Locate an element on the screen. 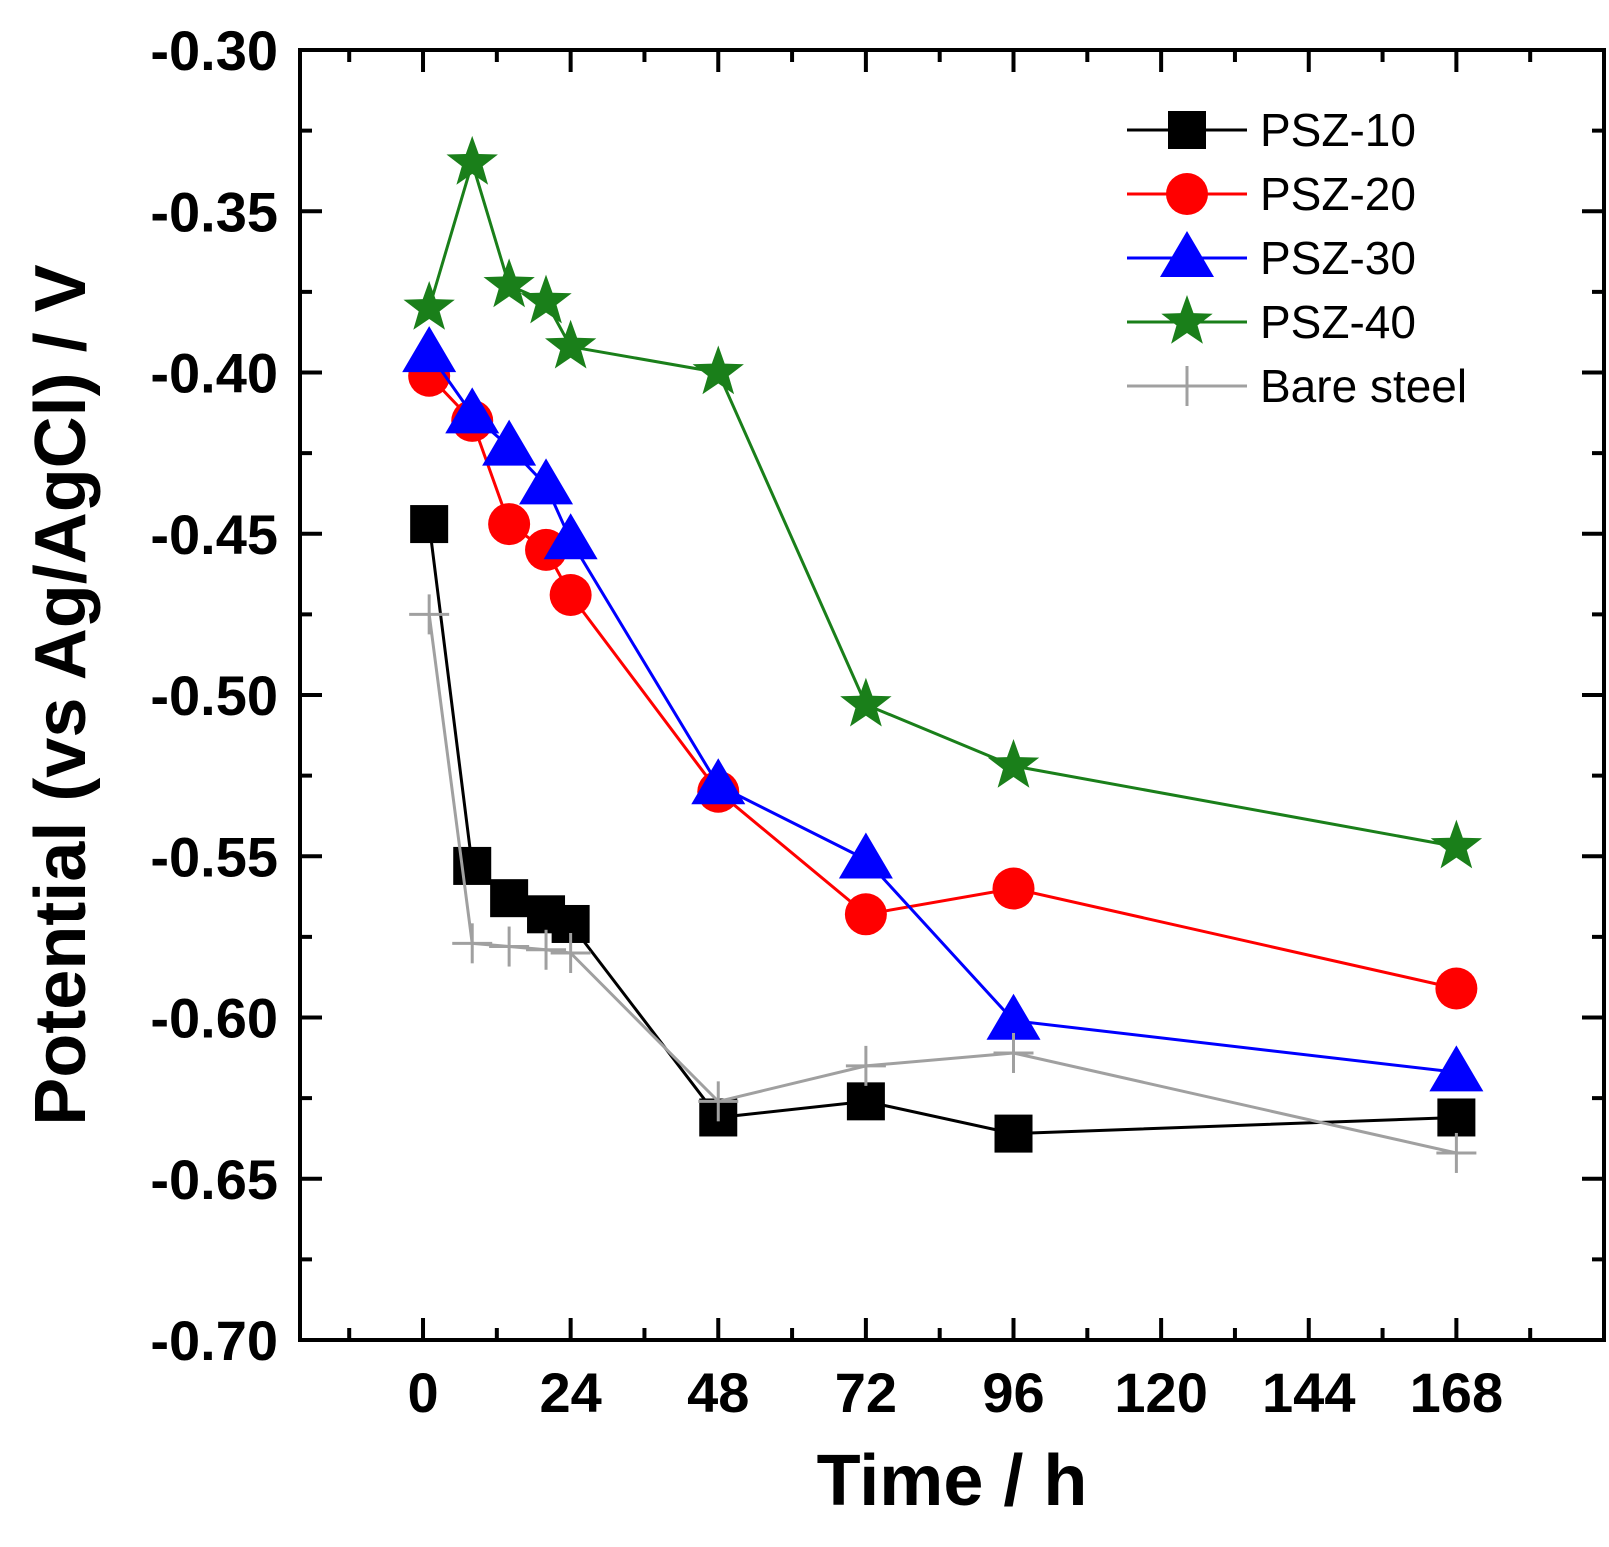  y-tick-label: -0.60 is located at coordinates (214, 1018).